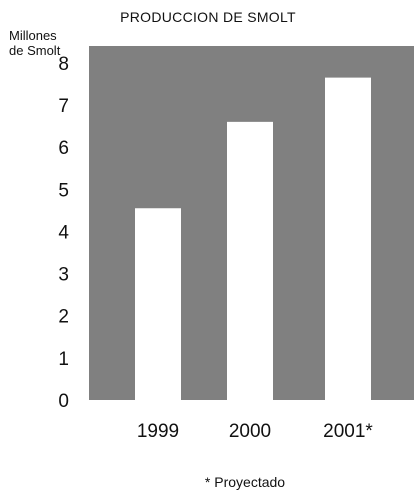  I want to click on y-tick-label: 7, so click(63, 106).